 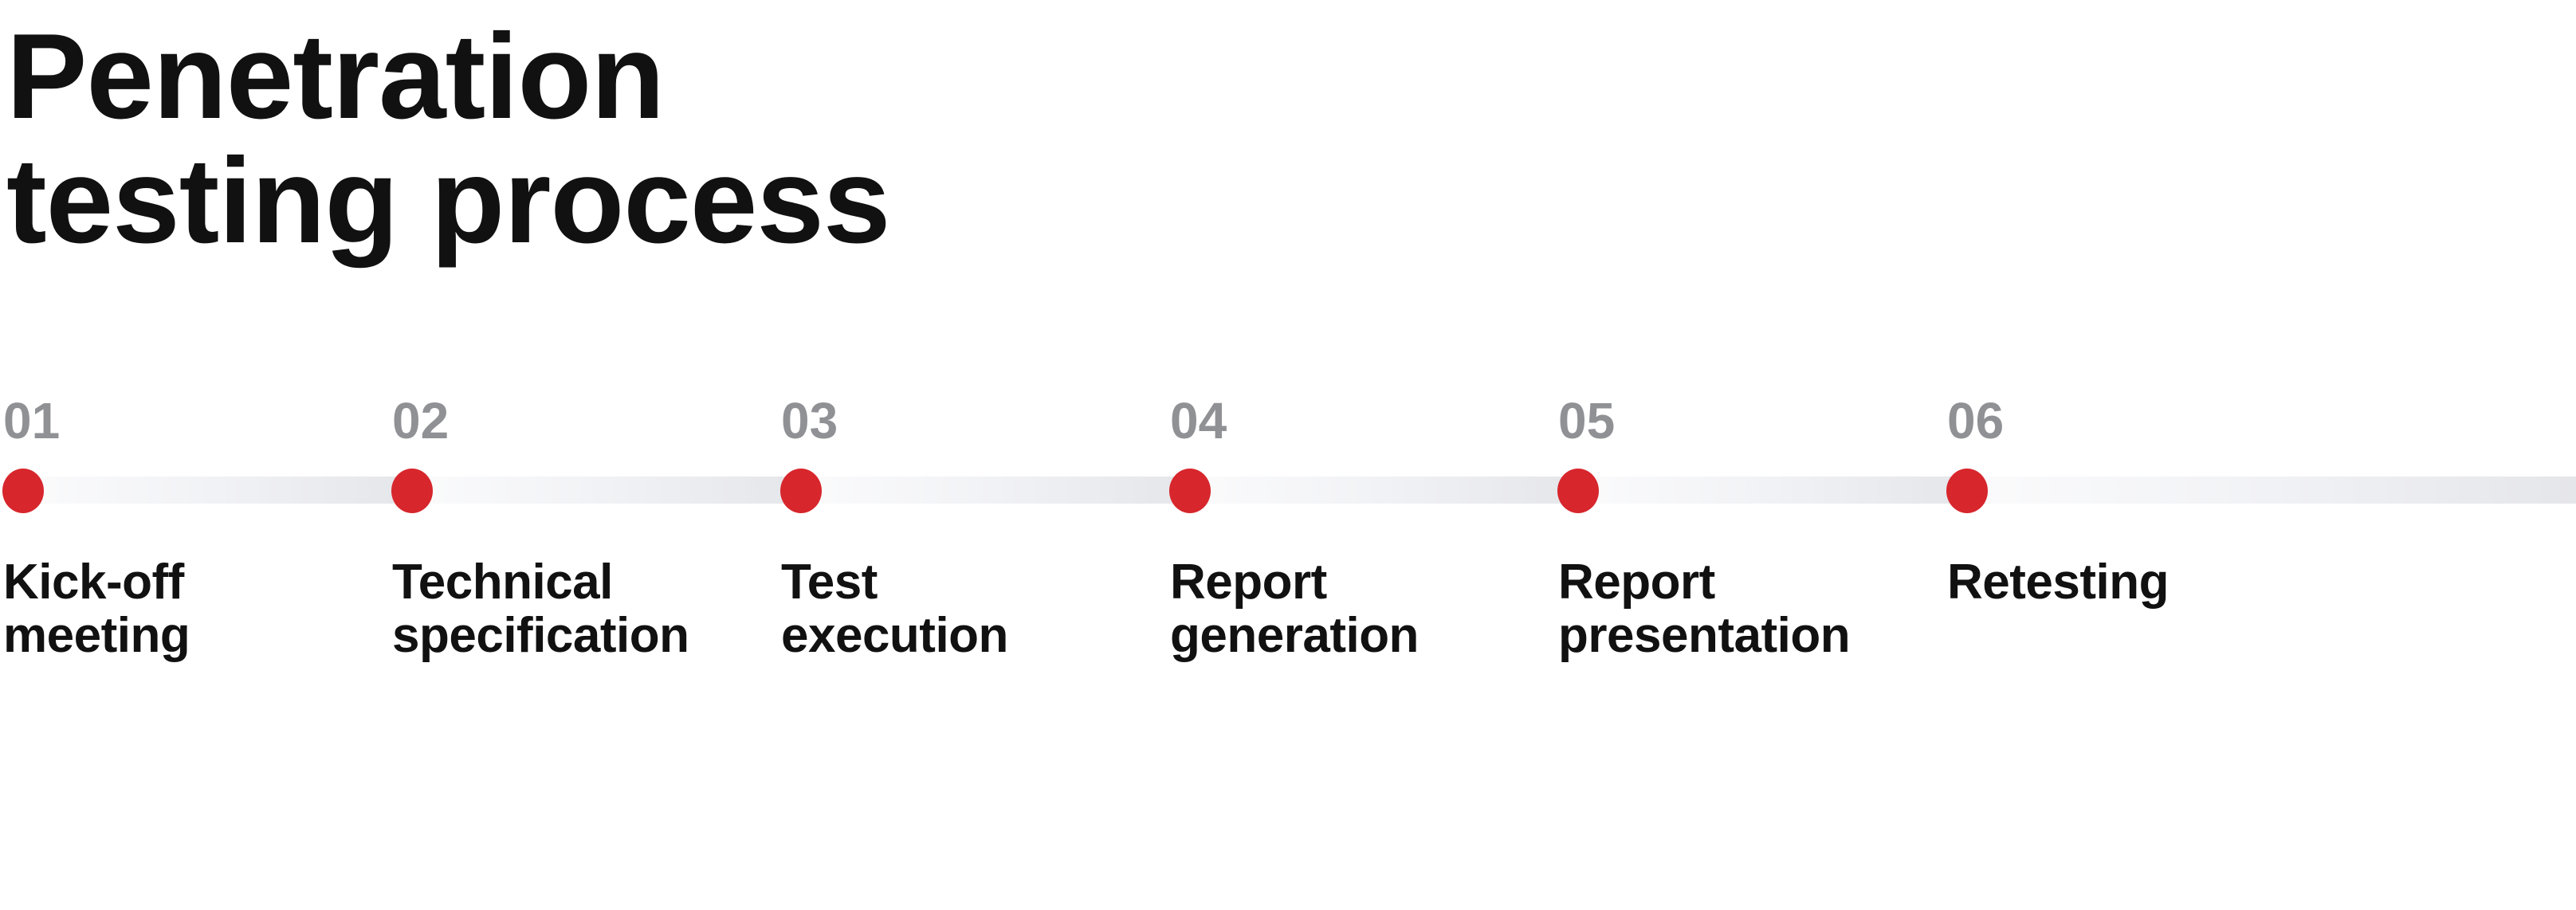 I want to click on process-step-2: 02 Technical specification, so click(x=586, y=358).